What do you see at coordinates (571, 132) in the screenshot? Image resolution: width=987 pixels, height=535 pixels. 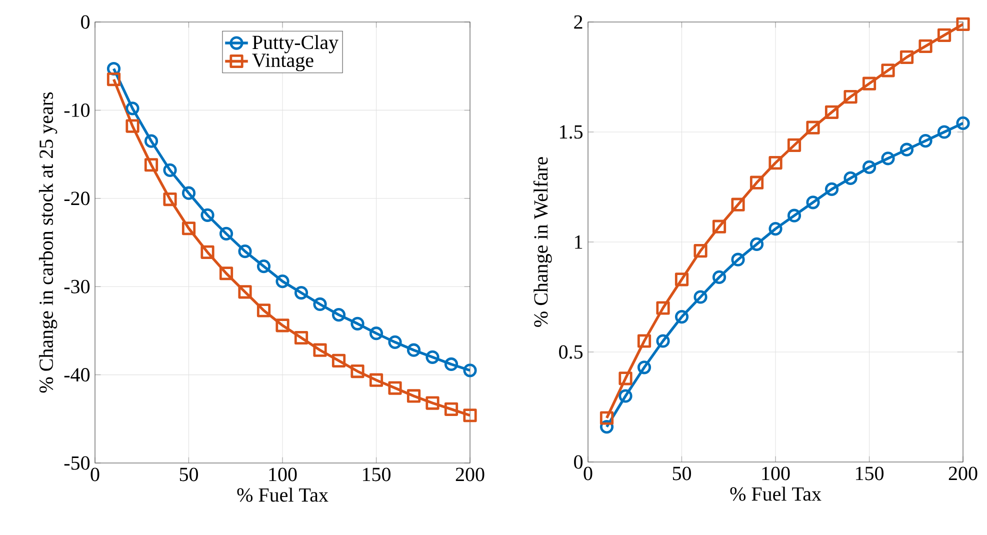 I see `y-tick-label: 1.5` at bounding box center [571, 132].